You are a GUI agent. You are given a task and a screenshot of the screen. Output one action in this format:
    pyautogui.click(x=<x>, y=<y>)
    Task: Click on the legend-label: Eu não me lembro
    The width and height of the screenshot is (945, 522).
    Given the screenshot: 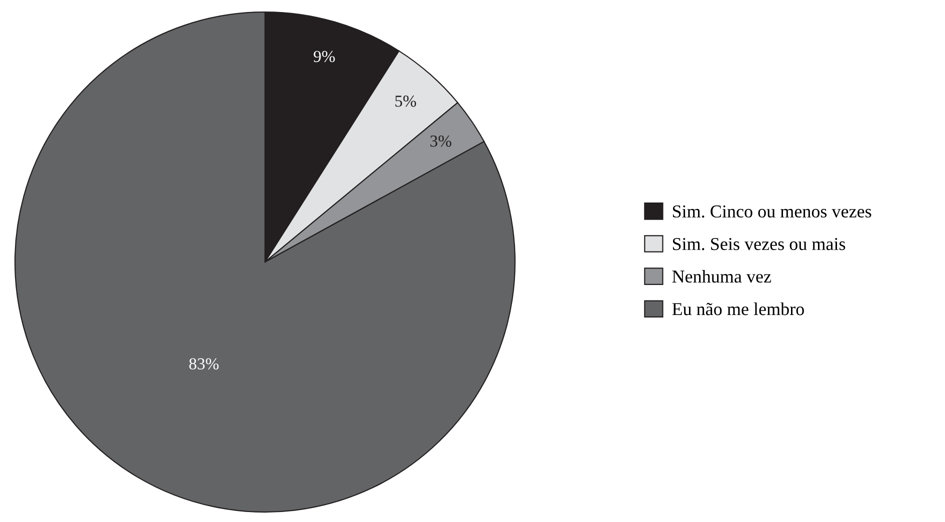 What is the action you would take?
    pyautogui.click(x=738, y=309)
    